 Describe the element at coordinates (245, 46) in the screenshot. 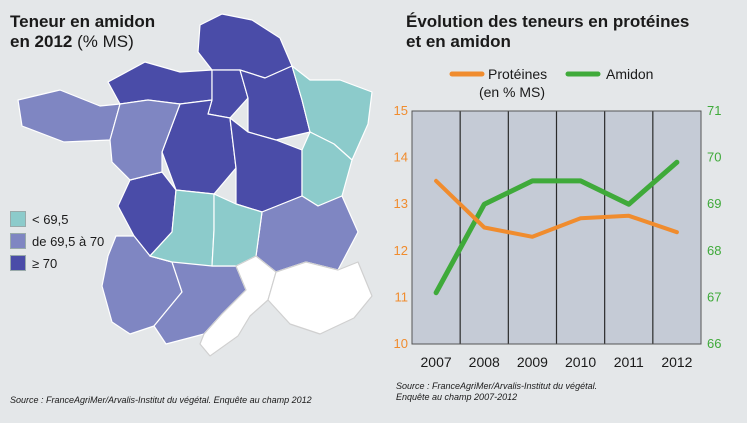

I see `region-nord` at that location.